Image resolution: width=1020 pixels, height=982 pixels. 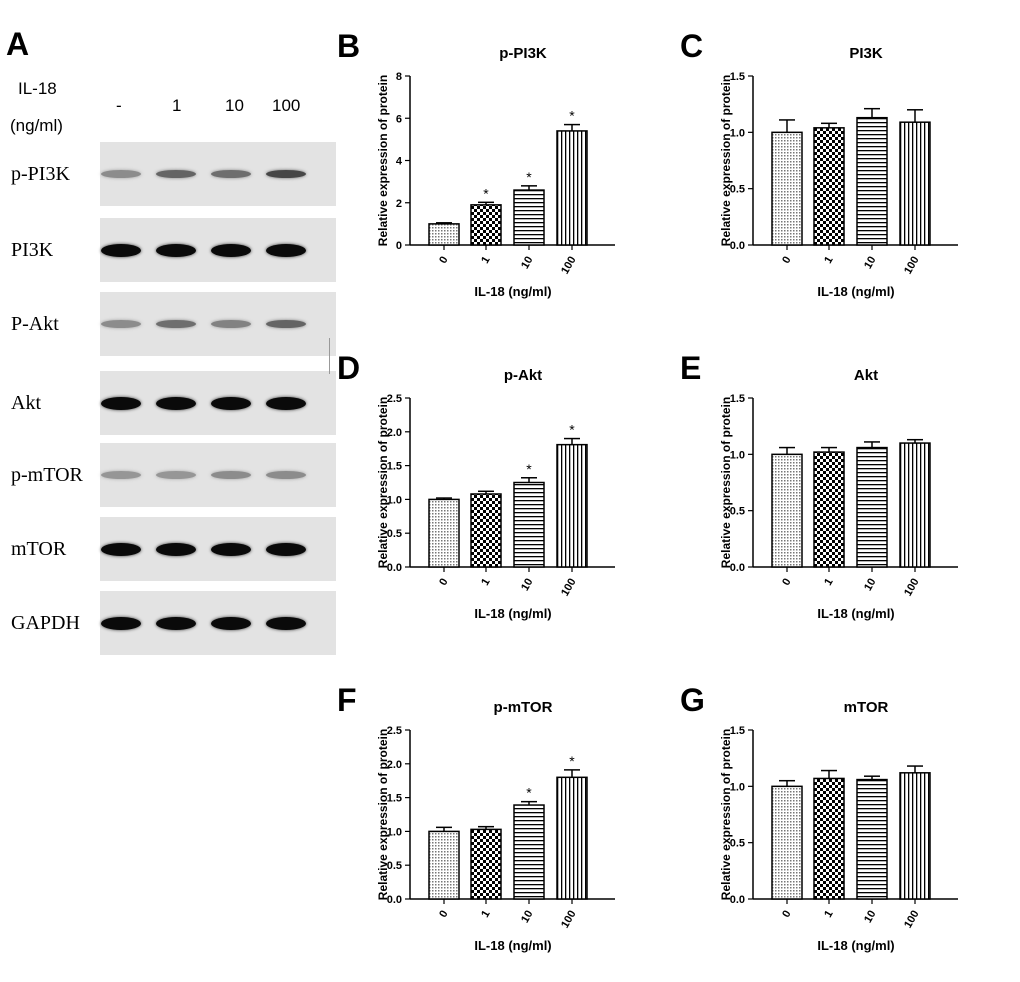 What do you see at coordinates (286, 105) in the screenshot?
I see `lane-label: 100` at bounding box center [286, 105].